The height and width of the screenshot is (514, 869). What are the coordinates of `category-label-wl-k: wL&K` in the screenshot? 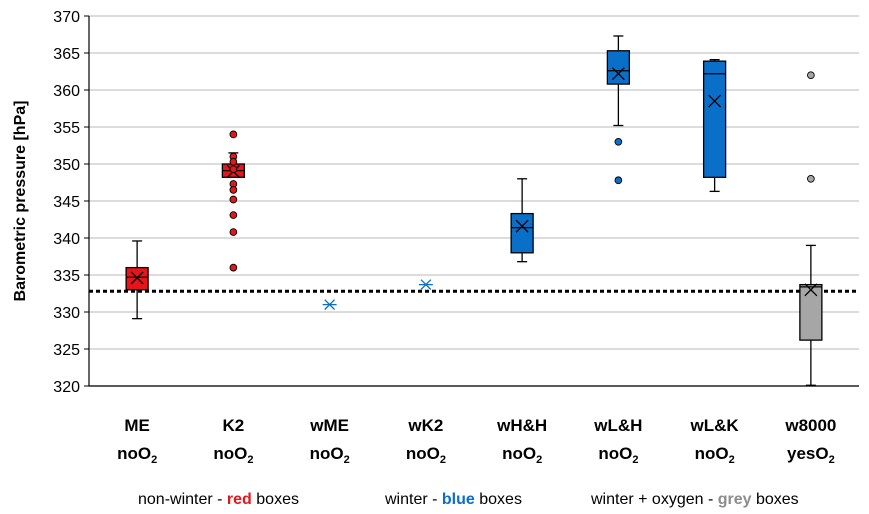 It's located at (715, 425).